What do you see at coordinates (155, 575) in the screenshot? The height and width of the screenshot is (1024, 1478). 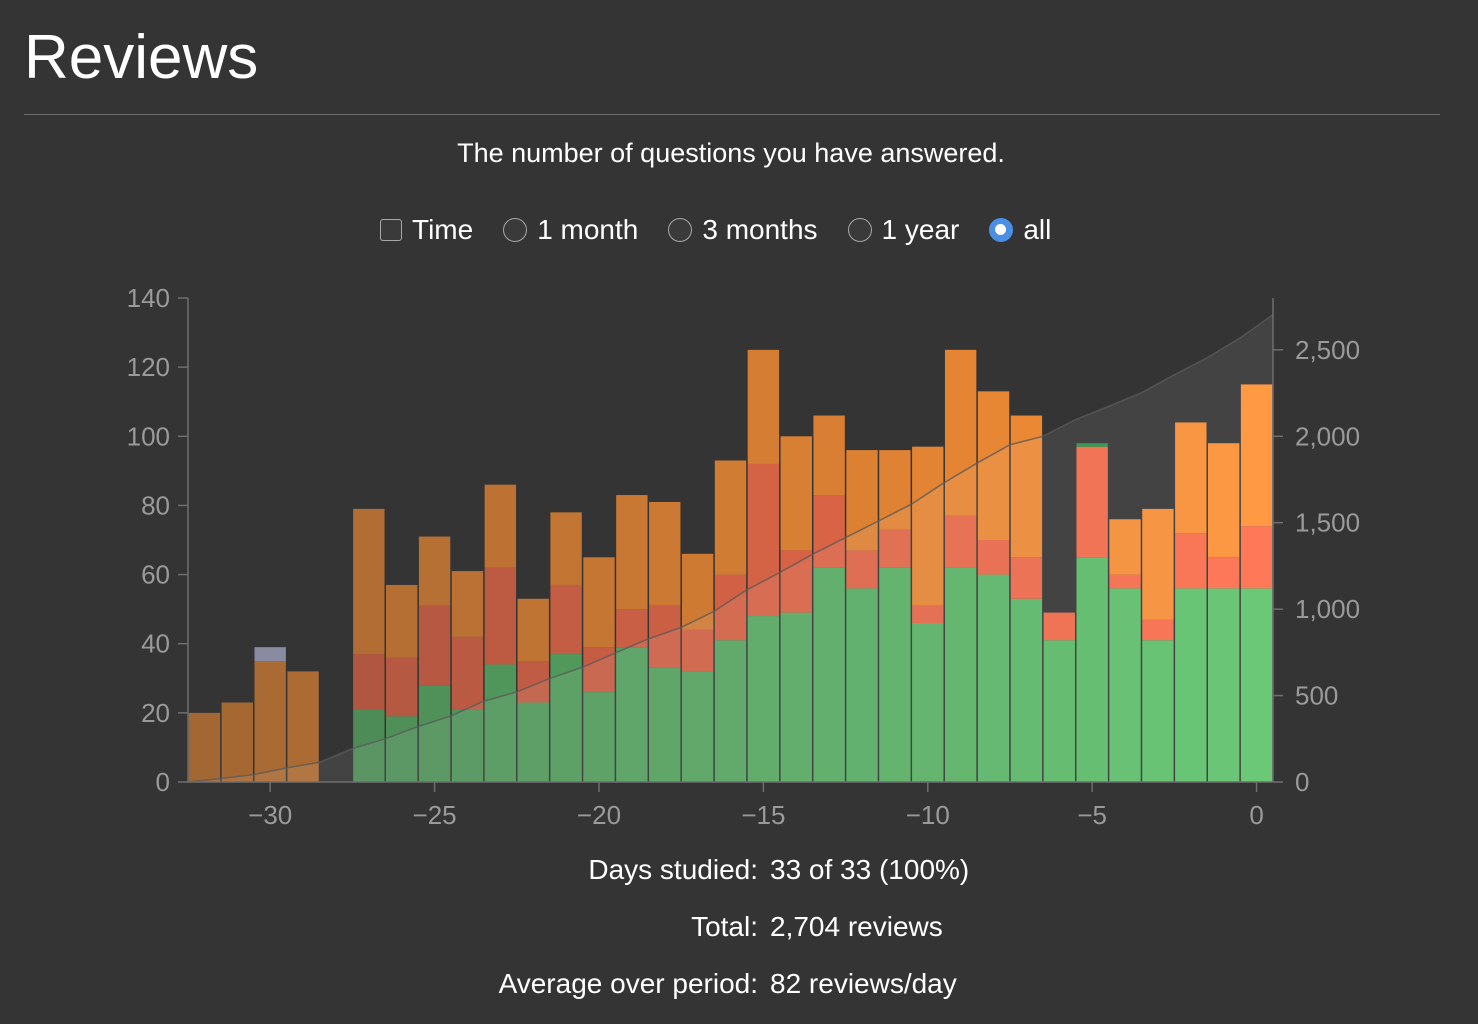 I see `y-tick-label: 60` at bounding box center [155, 575].